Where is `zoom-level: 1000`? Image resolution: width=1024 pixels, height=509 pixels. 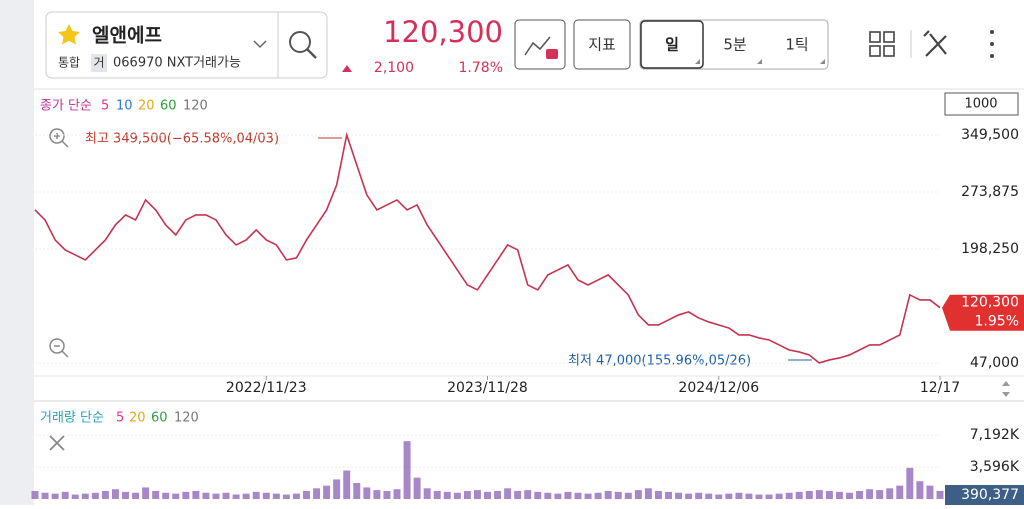
zoom-level: 1000 is located at coordinates (980, 104).